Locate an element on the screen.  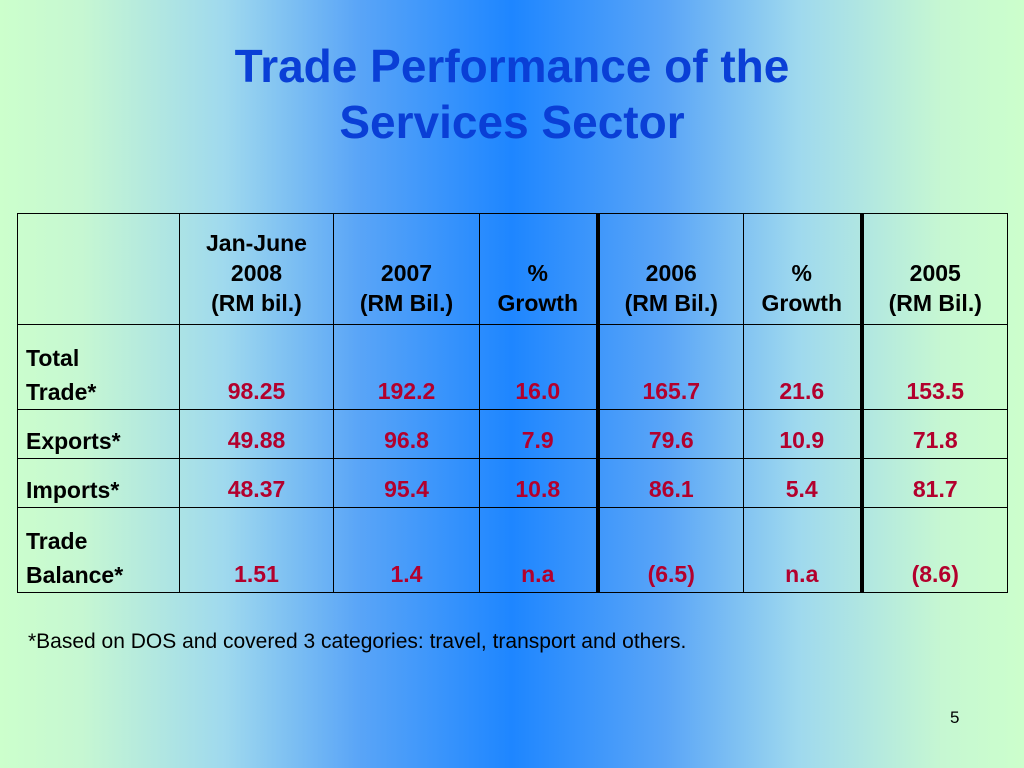
table-cell: 10.9 is located at coordinates (802, 434).